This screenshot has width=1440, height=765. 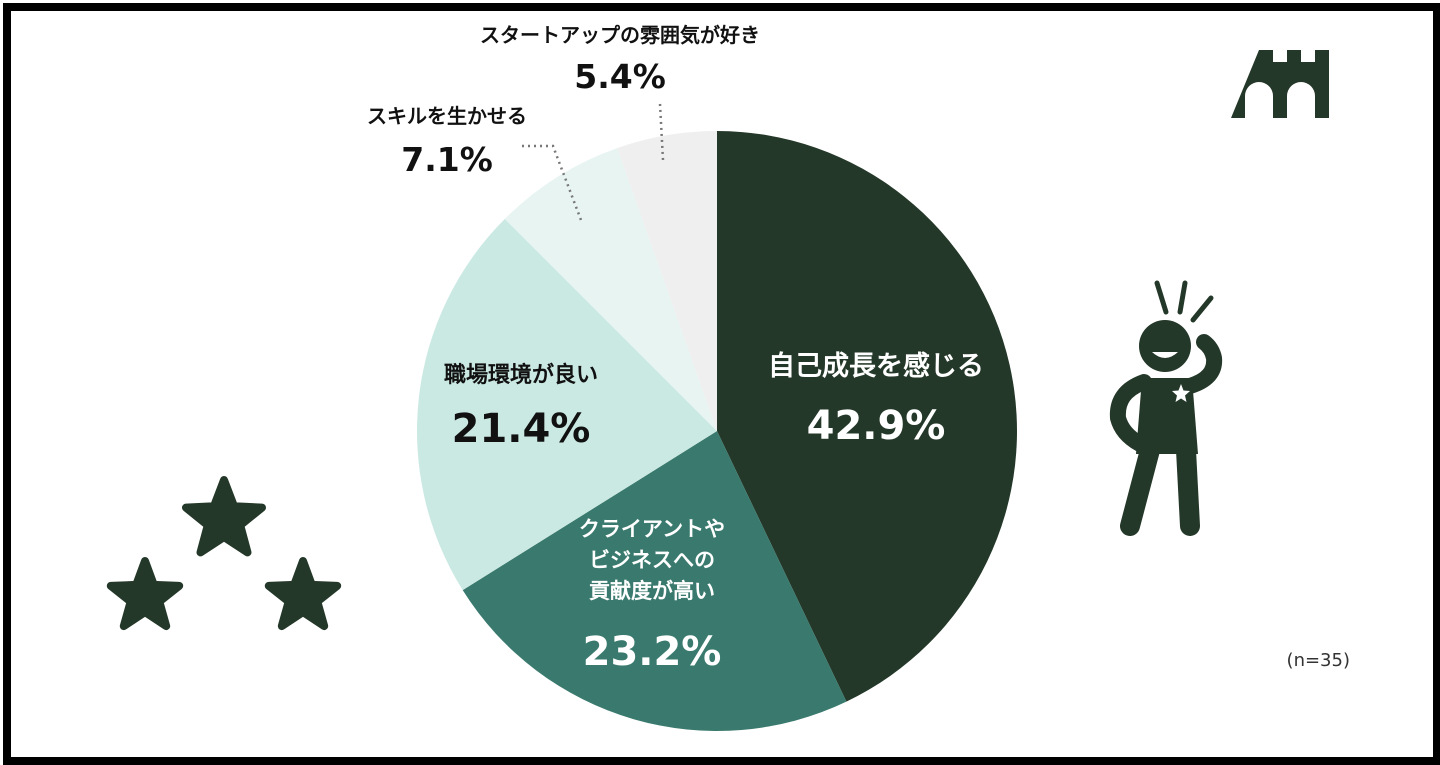 What do you see at coordinates (652, 652) in the screenshot?
I see `slice-value-2: 23.2%` at bounding box center [652, 652].